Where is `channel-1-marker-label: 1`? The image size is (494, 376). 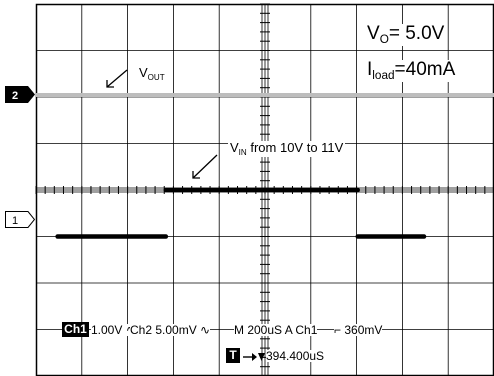
channel-1-marker-label: 1 is located at coordinates (15, 221).